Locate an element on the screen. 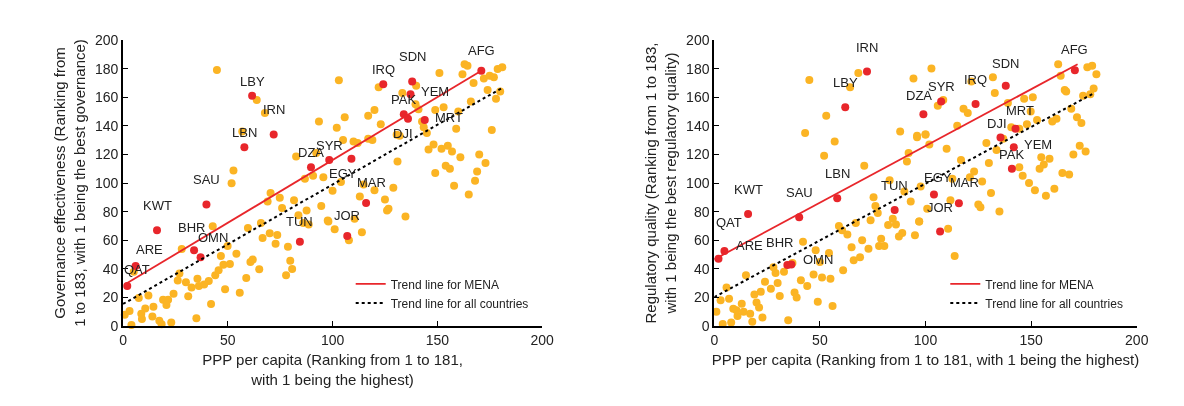 The height and width of the screenshot is (406, 1184). annotation: SAU is located at coordinates (206, 179).